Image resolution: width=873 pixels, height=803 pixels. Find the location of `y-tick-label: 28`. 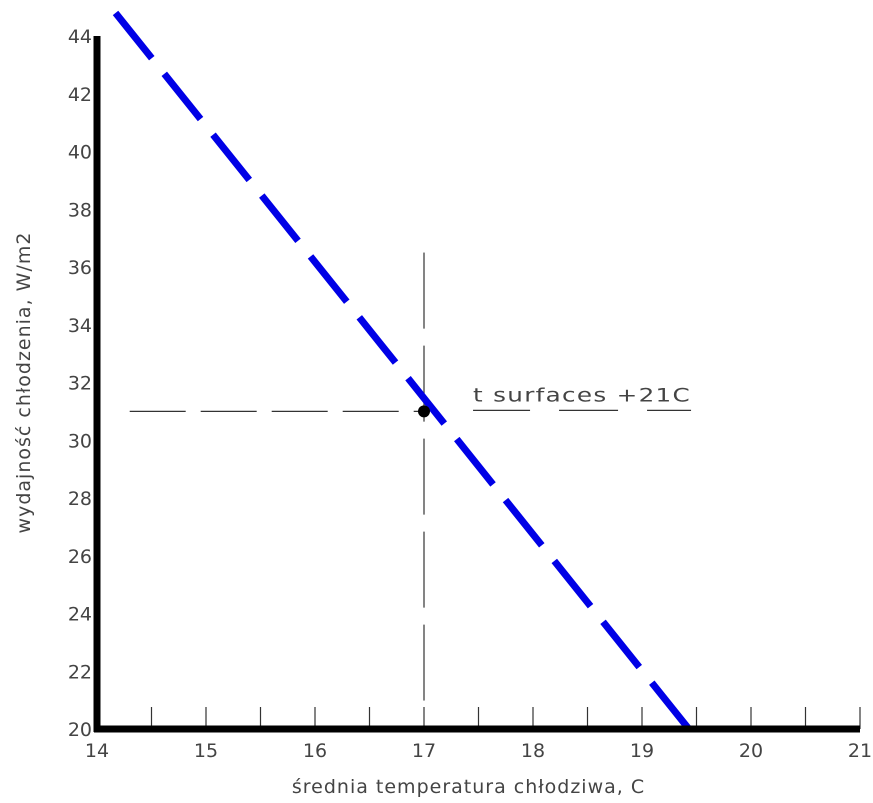

y-tick-label: 28 is located at coordinates (80, 499).